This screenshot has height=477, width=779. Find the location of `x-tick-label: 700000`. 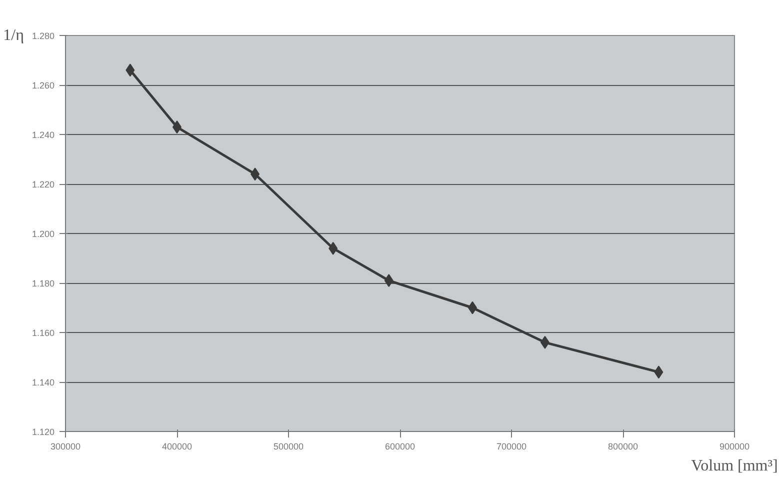

x-tick-label: 700000 is located at coordinates (511, 447).